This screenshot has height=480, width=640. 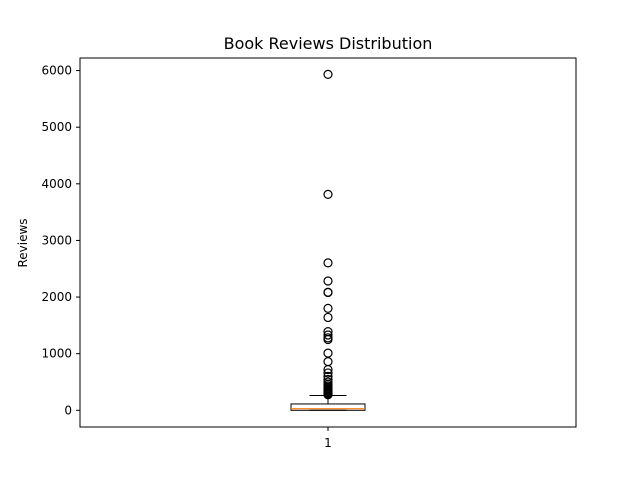 I want to click on y-tick-label: 3000, so click(x=56, y=240).